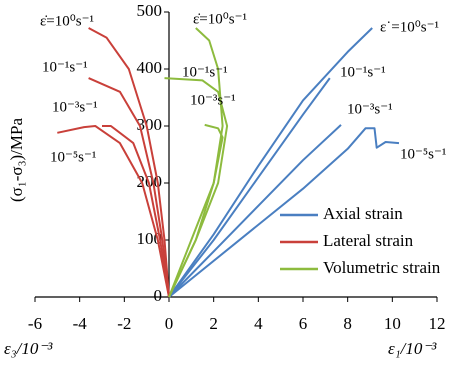 The image size is (474, 365). I want to click on x-tick-label: 6, so click(303, 323).